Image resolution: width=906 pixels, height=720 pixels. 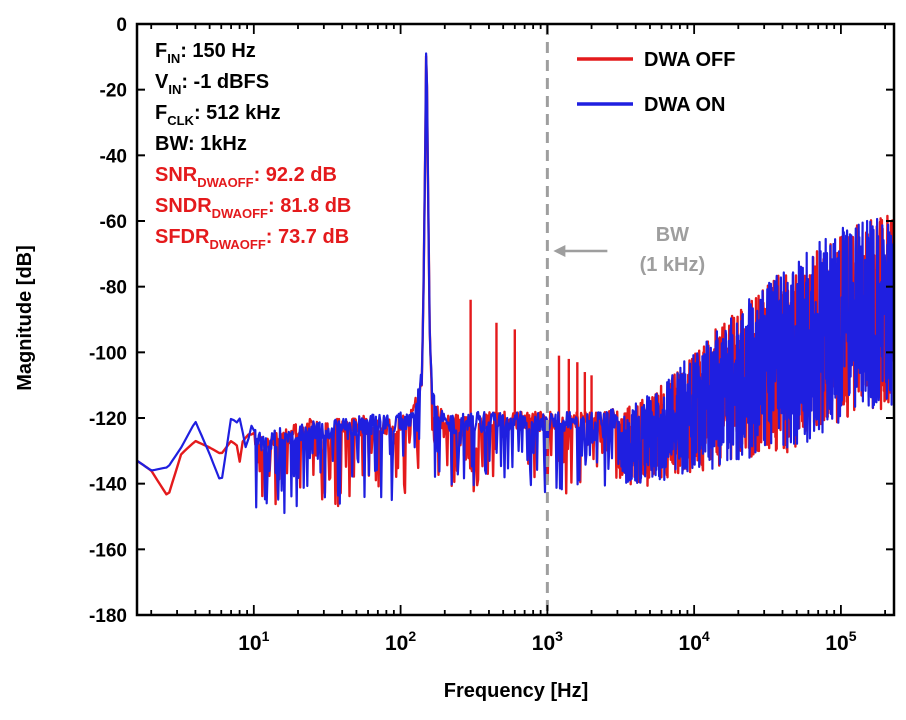 I want to click on annotation-line: FCLK: 512 kHz, so click(x=218, y=115).